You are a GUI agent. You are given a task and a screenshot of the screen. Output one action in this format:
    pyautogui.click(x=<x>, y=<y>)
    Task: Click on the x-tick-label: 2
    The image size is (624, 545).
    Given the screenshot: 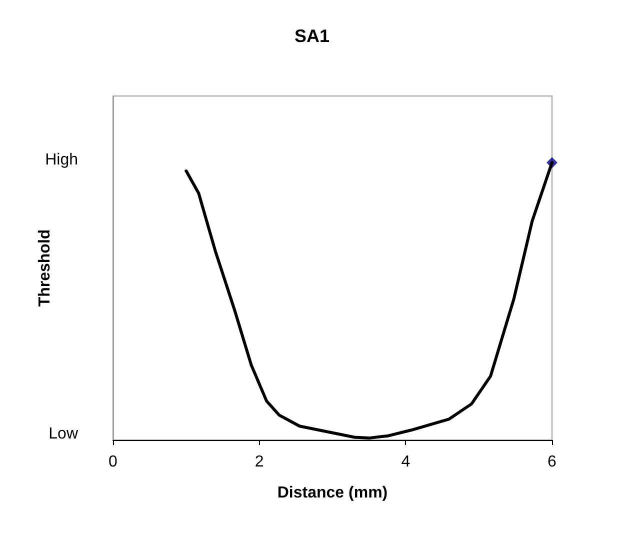 What is the action you would take?
    pyautogui.click(x=259, y=462)
    